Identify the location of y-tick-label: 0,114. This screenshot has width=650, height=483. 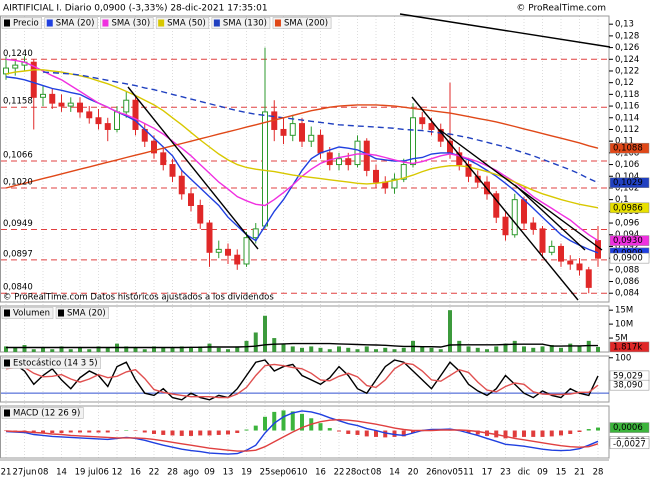
(627, 118).